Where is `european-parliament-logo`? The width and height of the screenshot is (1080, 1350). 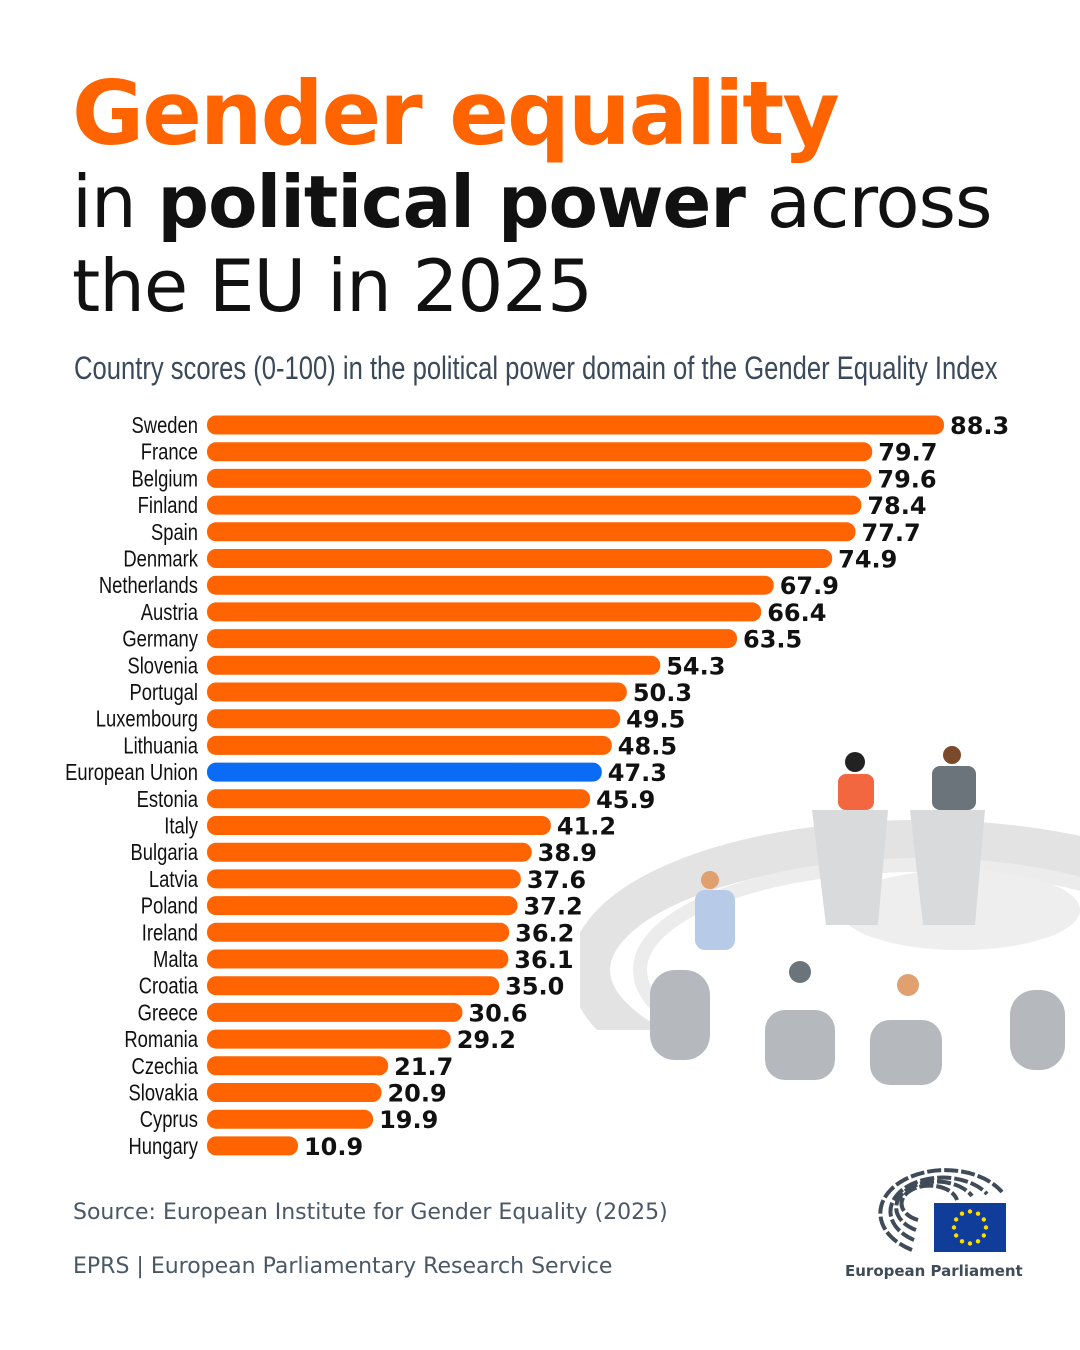 european-parliament-logo is located at coordinates (942, 1210).